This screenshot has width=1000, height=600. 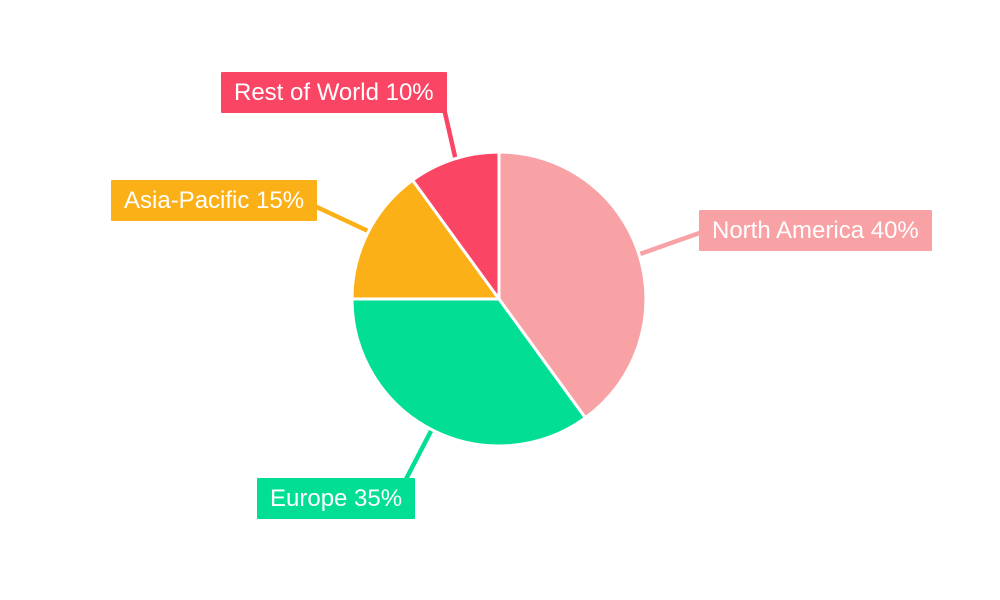 What do you see at coordinates (572, 285) in the screenshot?
I see `pie-slice-north-america` at bounding box center [572, 285].